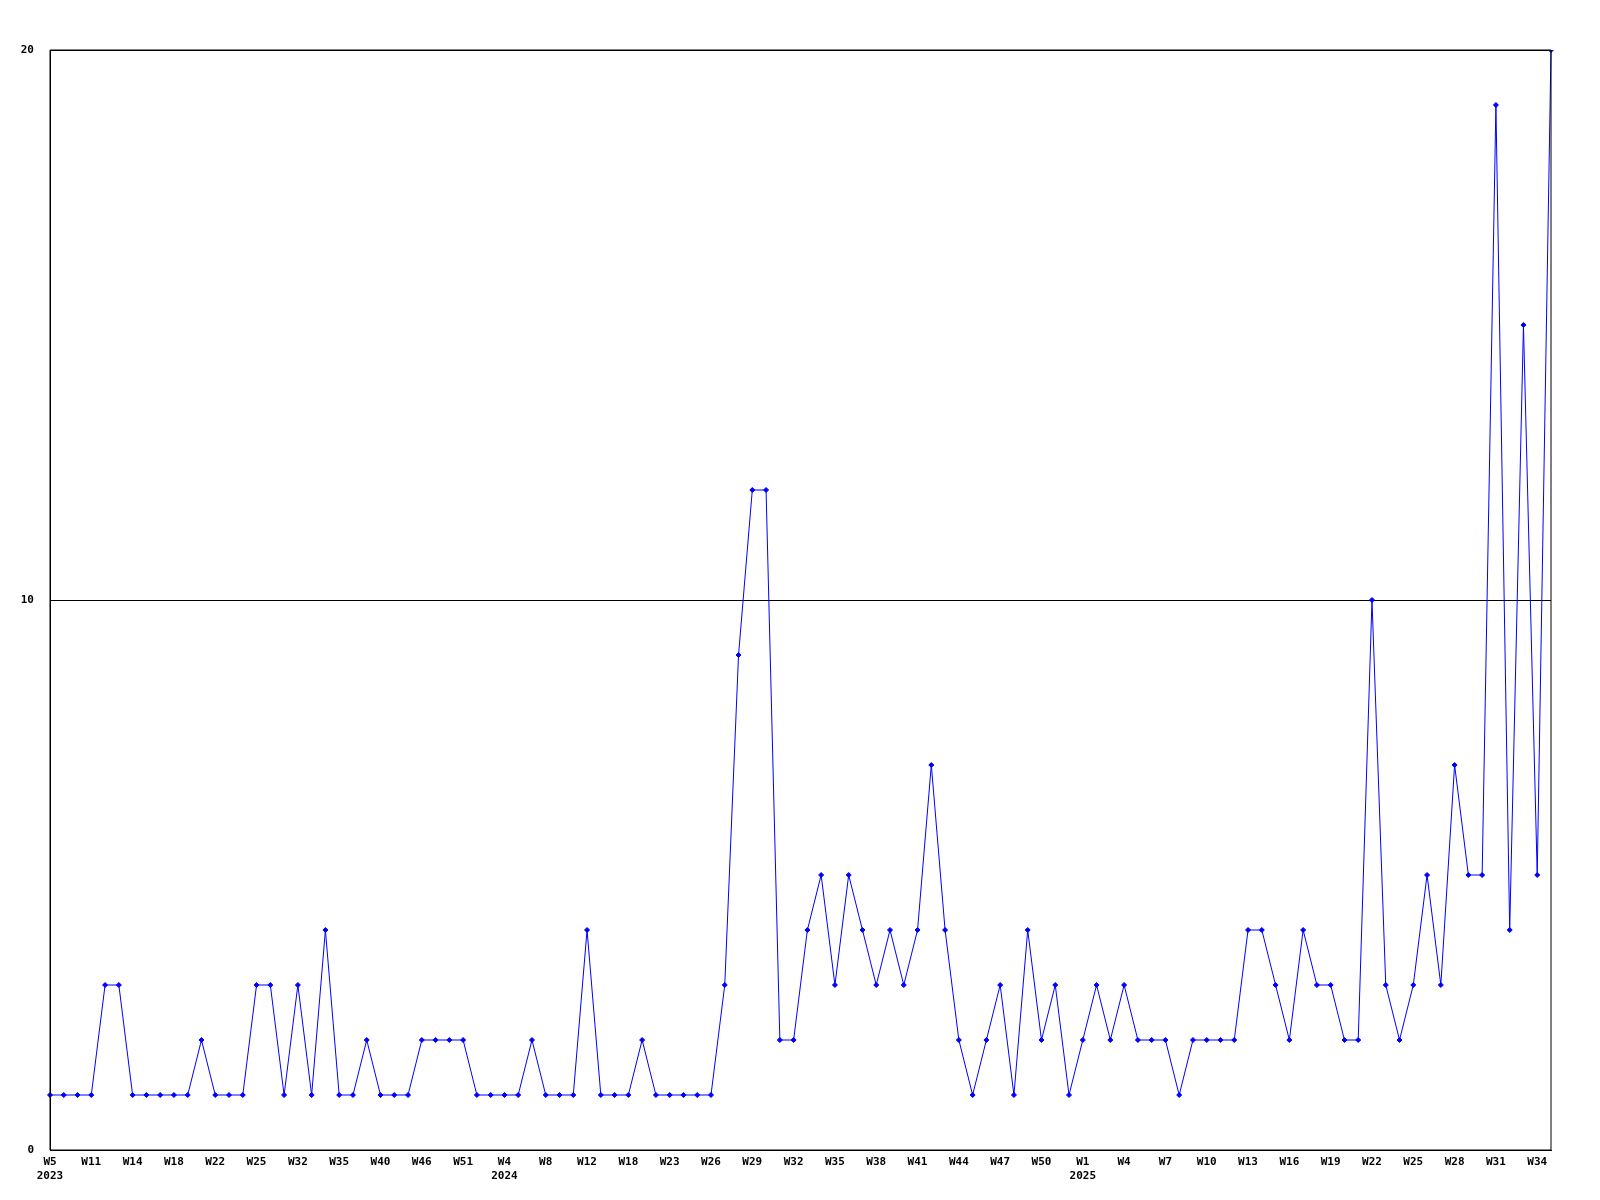  Describe the element at coordinates (1289, 1162) in the screenshot. I see `x-tick-label: W16` at that location.